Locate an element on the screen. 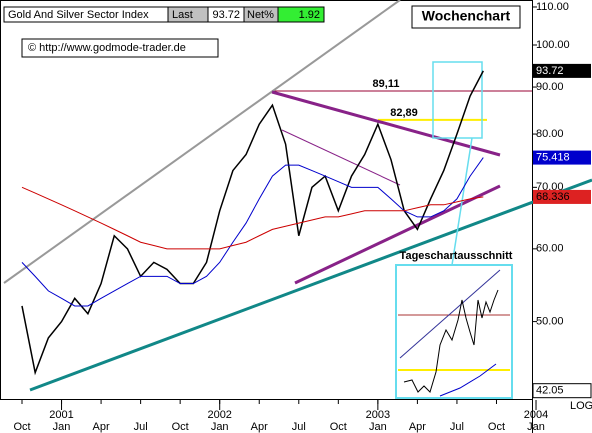 Image resolution: width=592 pixels, height=433 pixels. last-value-label: 68.336 is located at coordinates (553, 197).